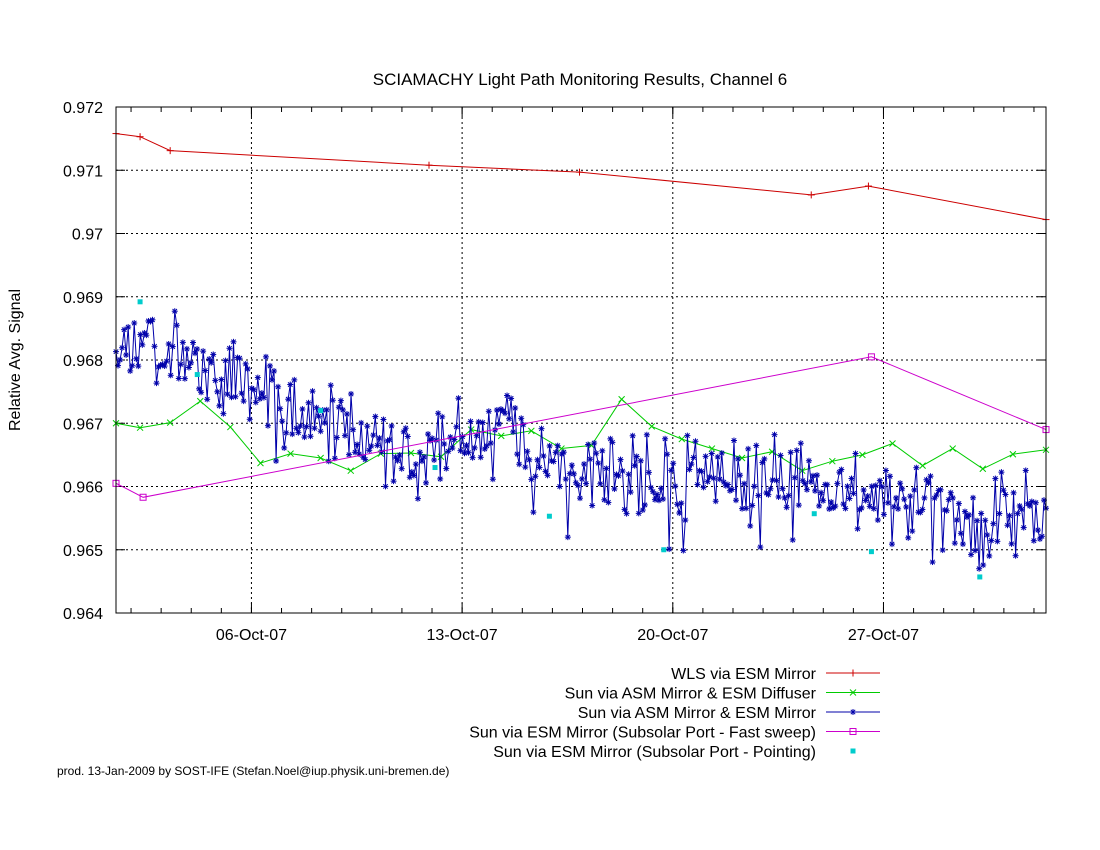  Describe the element at coordinates (251, 635) in the screenshot. I see `x-tick-label: 06-Oct-07` at that location.